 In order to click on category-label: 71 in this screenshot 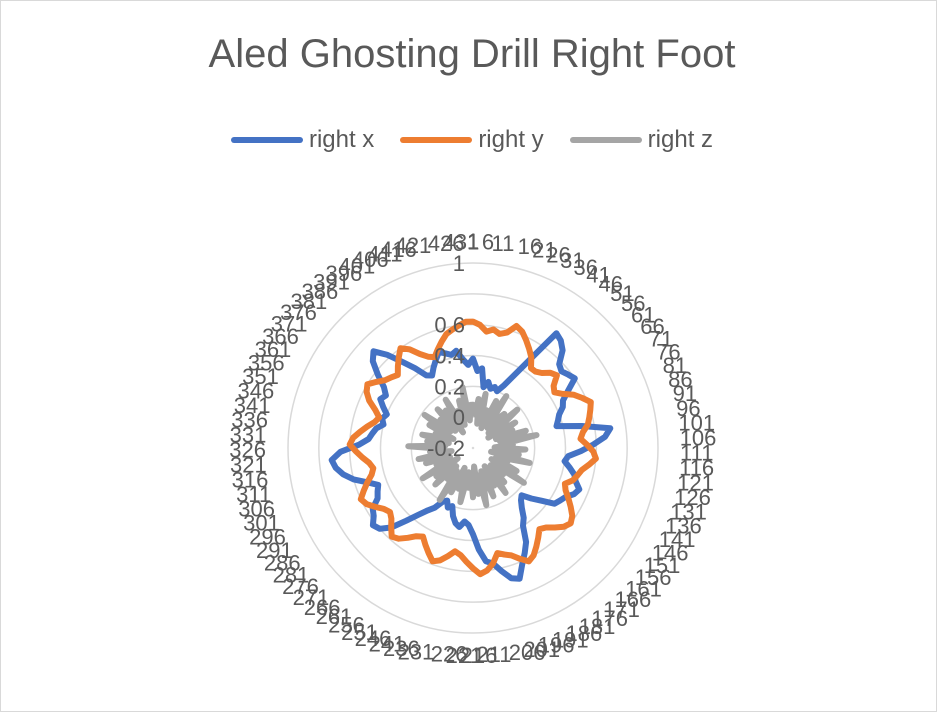, I will do `click(661, 339)`.